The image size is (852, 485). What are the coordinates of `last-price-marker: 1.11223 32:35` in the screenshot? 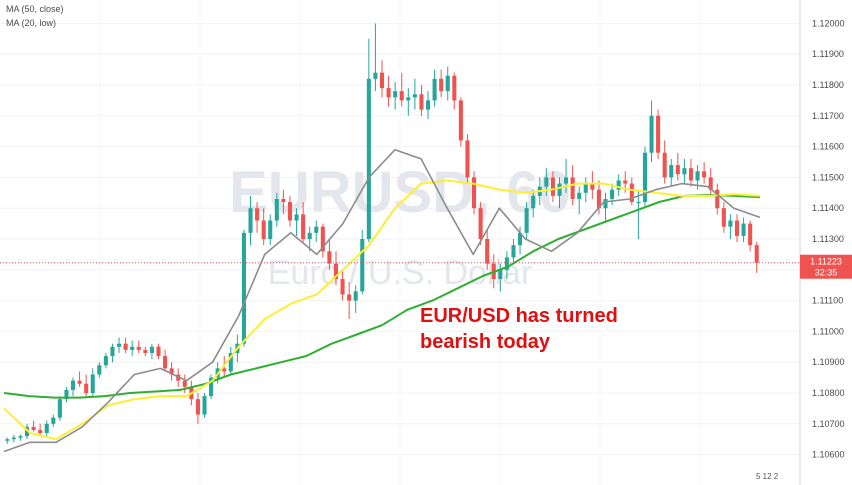 It's located at (826, 266).